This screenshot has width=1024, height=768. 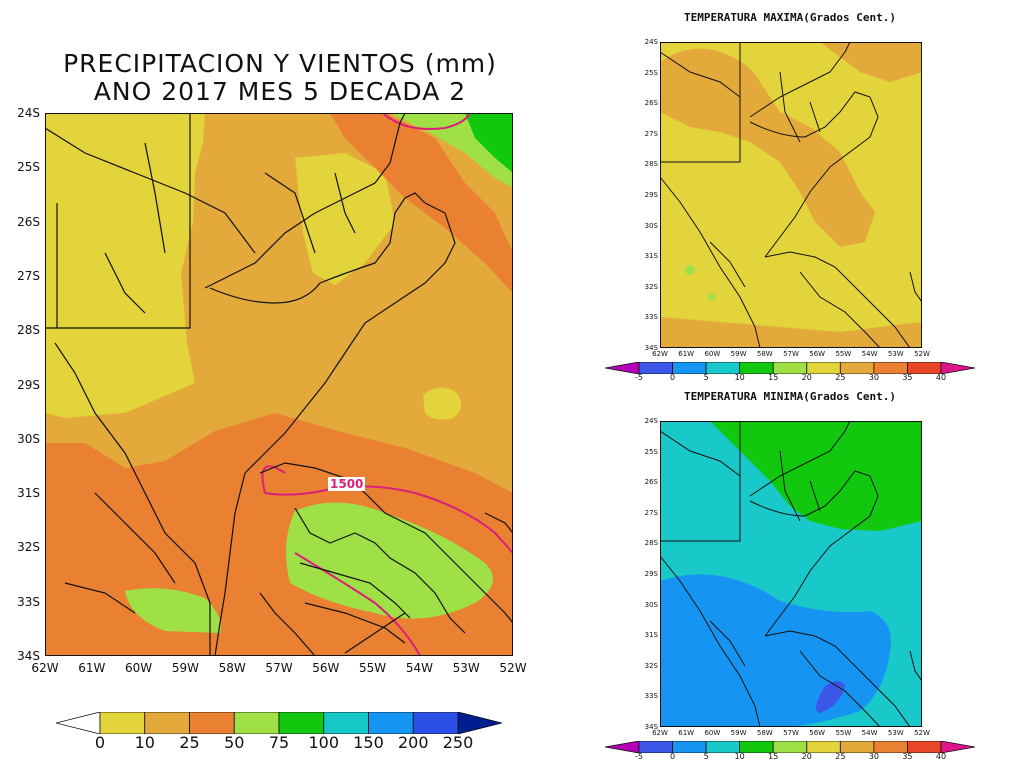 I want to click on tmin_map-lat-tick: 33S, so click(x=651, y=696).